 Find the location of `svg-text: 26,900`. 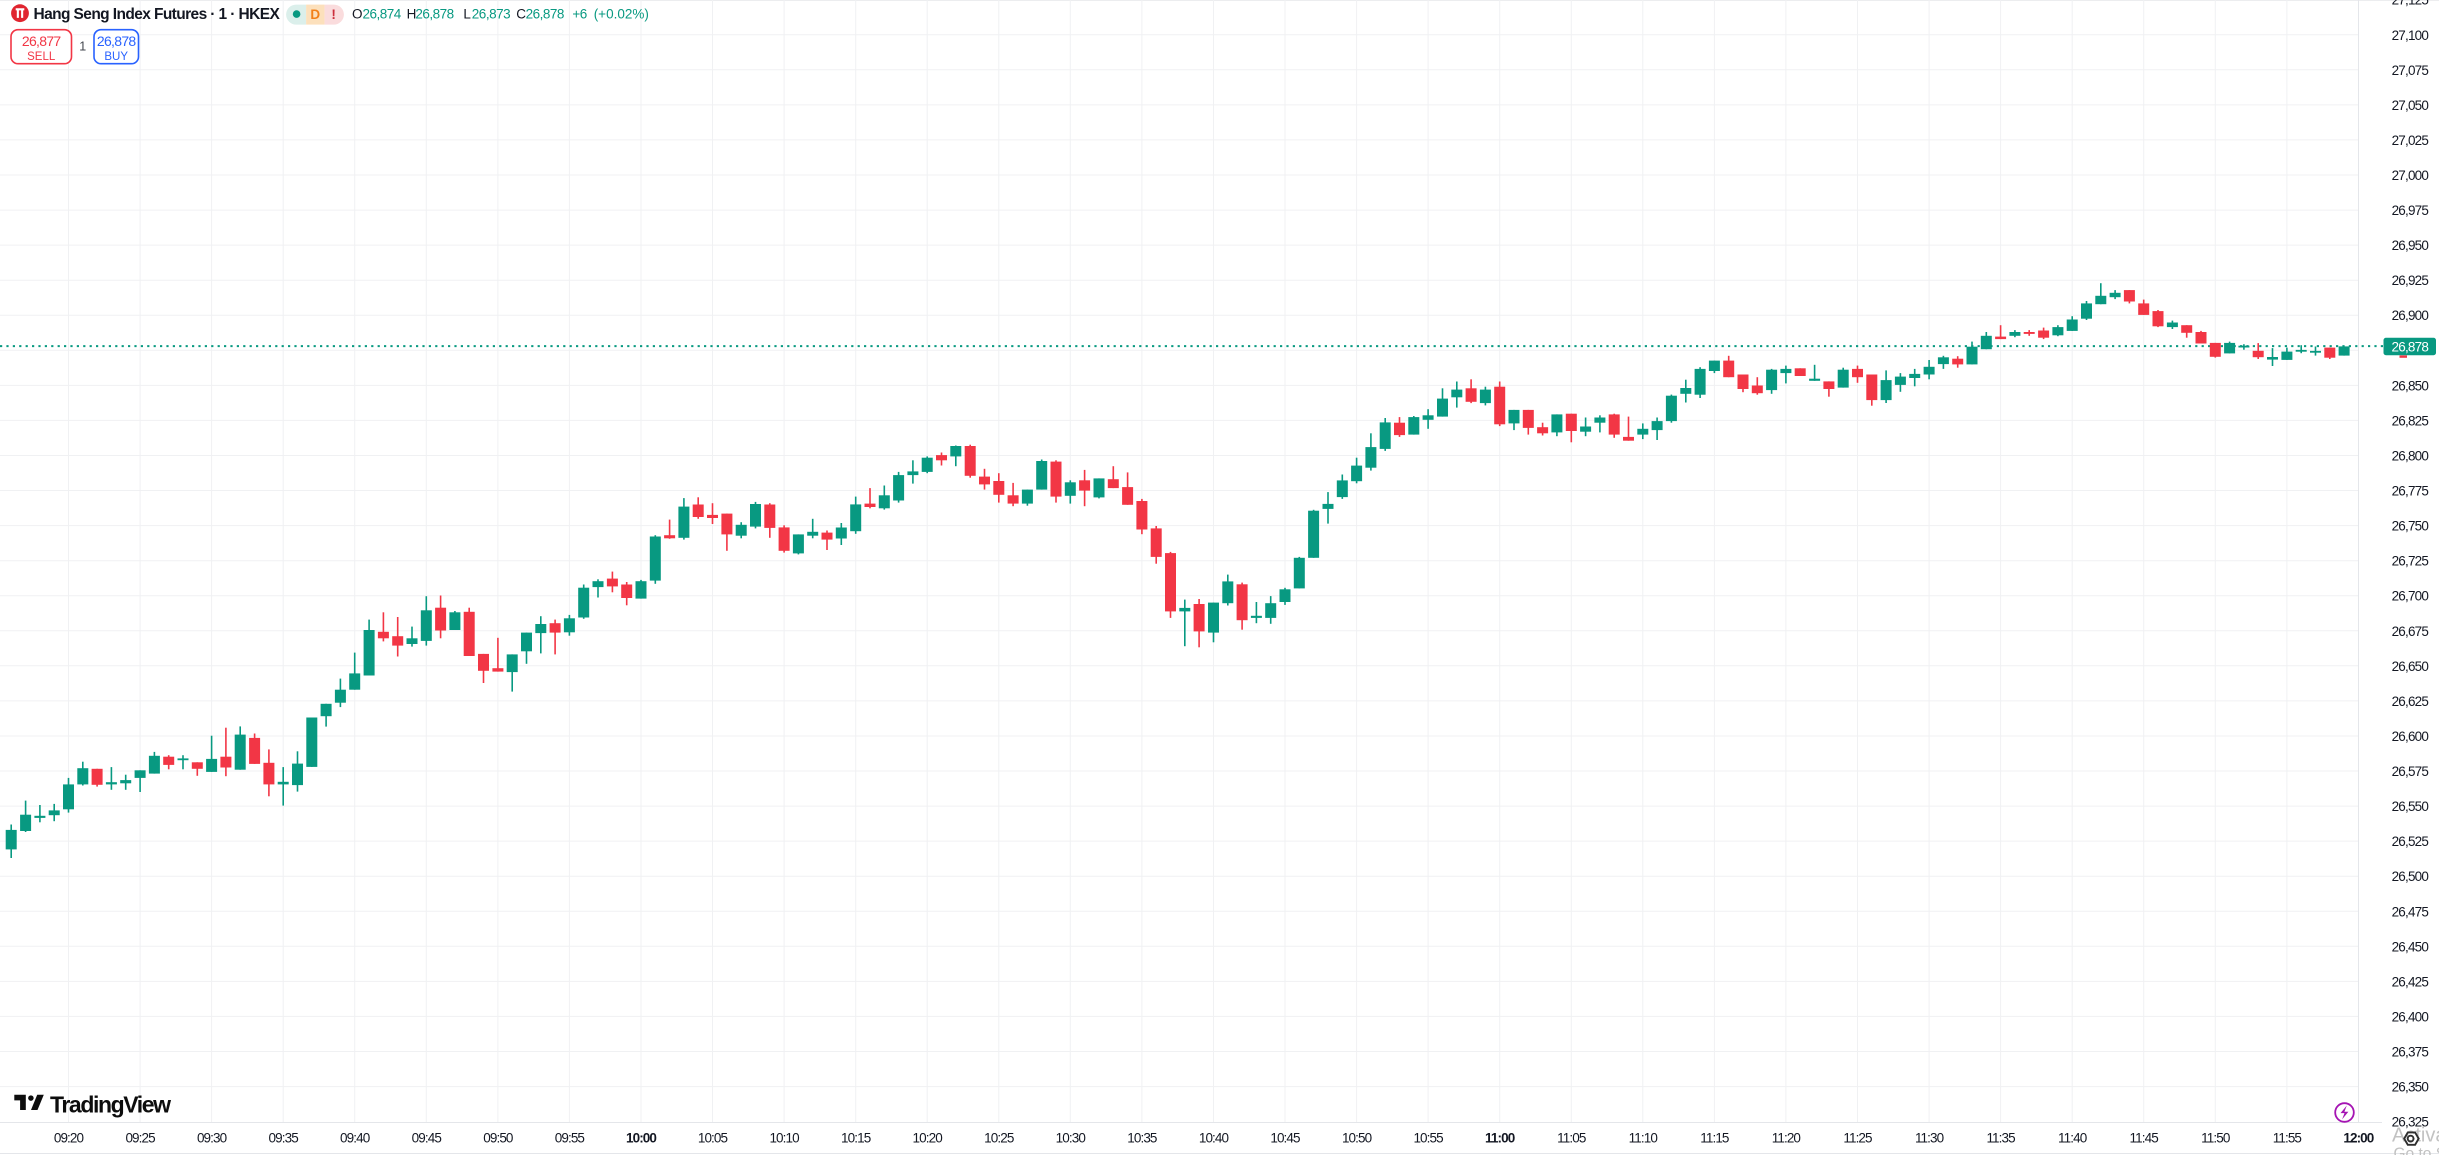

svg-text: 26,900 is located at coordinates (2410, 315).